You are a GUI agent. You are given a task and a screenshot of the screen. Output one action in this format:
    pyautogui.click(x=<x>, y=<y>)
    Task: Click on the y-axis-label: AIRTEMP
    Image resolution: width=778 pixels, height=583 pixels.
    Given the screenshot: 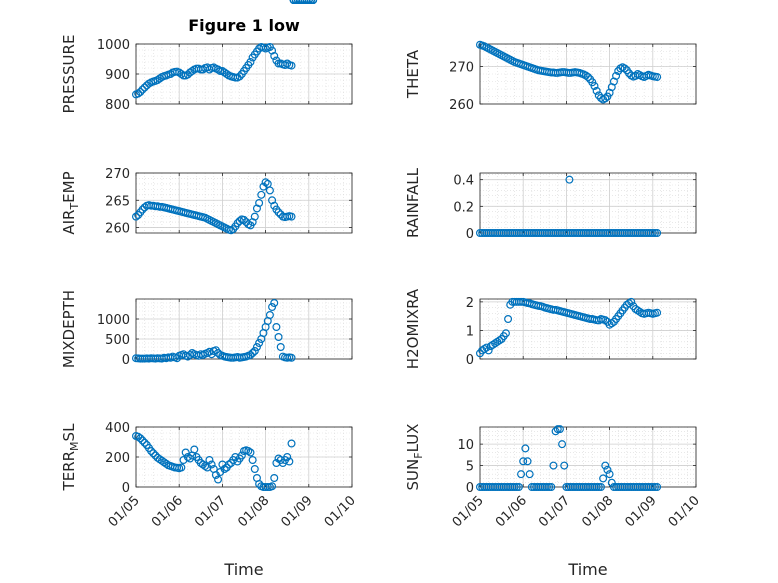 What is the action you would take?
    pyautogui.click(x=70, y=202)
    